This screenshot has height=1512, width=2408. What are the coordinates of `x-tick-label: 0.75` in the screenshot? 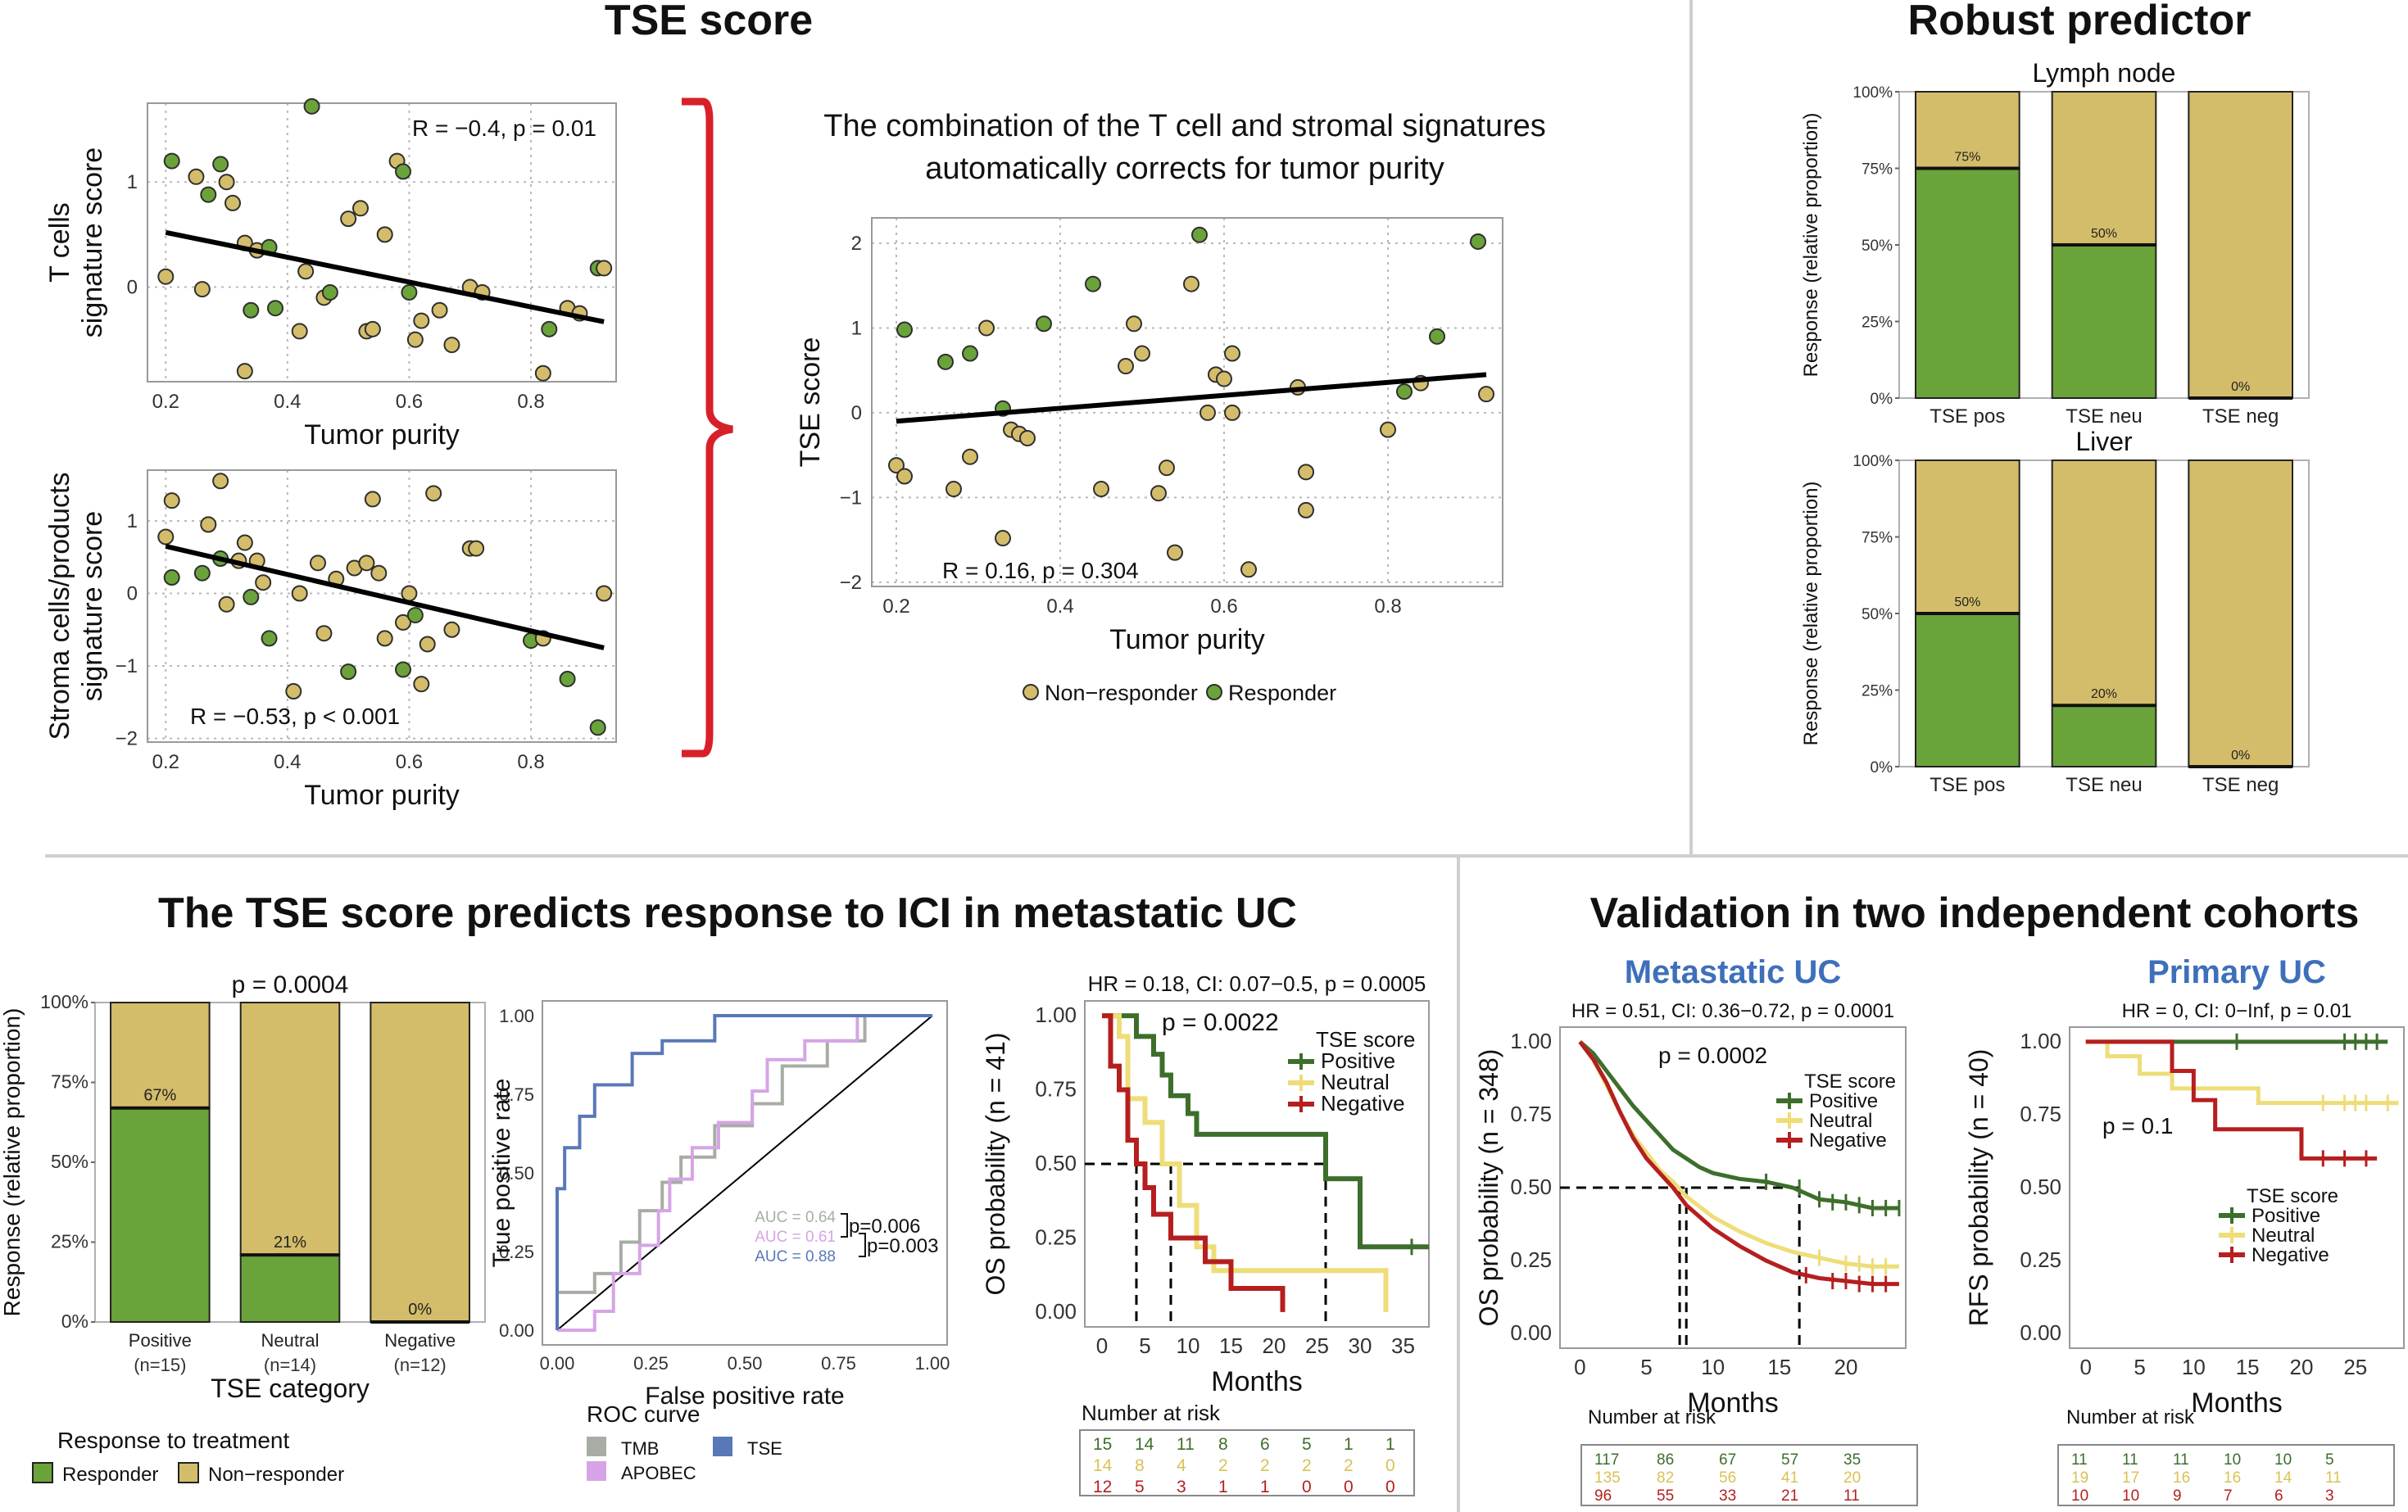 It's located at (839, 1364).